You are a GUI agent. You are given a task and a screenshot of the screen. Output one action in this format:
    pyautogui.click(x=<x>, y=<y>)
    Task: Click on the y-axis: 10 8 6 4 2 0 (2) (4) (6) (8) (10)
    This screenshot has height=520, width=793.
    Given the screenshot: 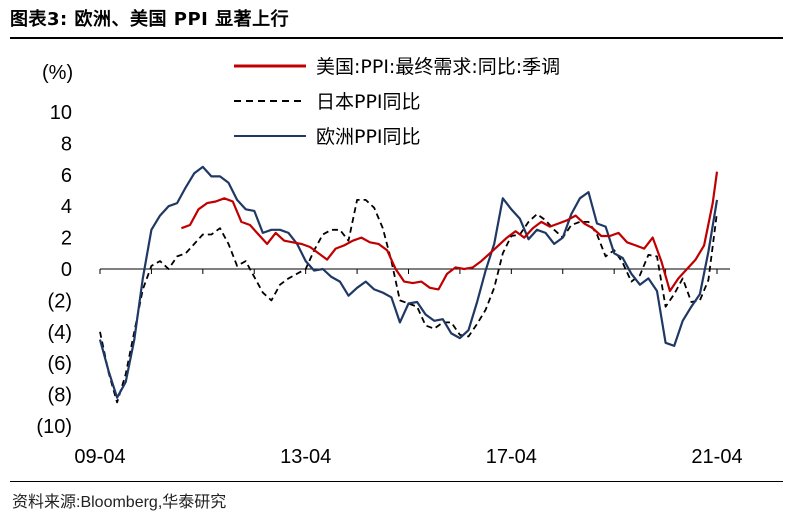 What is the action you would take?
    pyautogui.click(x=54, y=270)
    